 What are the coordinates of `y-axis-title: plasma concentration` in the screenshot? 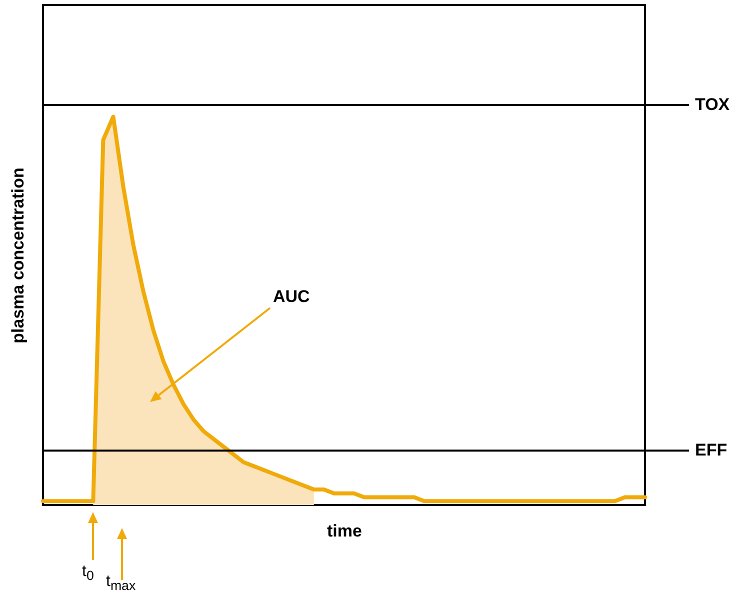 It's located at (18, 256).